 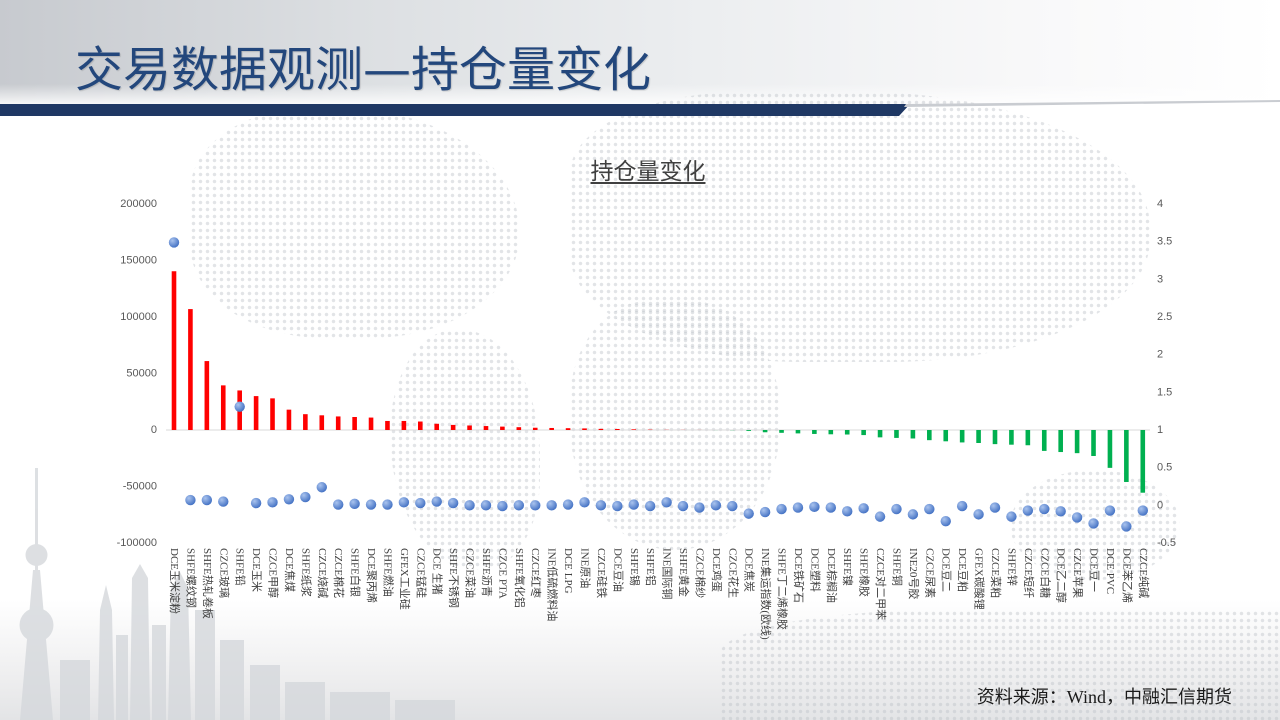 What do you see at coordinates (733, 573) in the screenshot?
I see `category-label: CZCE花生` at bounding box center [733, 573].